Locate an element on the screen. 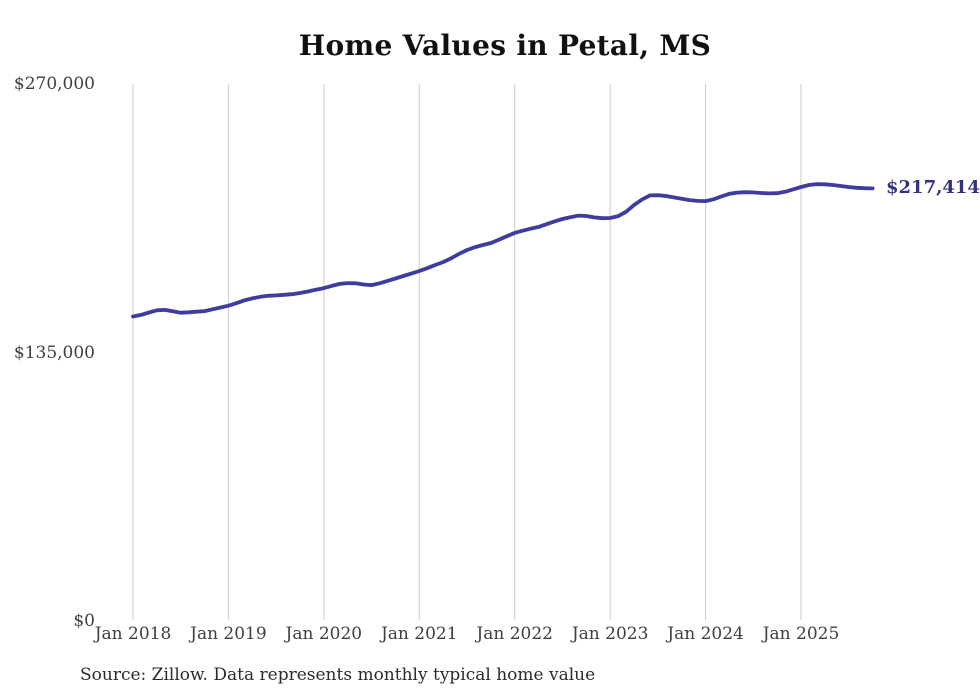 The image size is (980, 699). chart-title: Home Values in Petal, MS is located at coordinates (505, 45).